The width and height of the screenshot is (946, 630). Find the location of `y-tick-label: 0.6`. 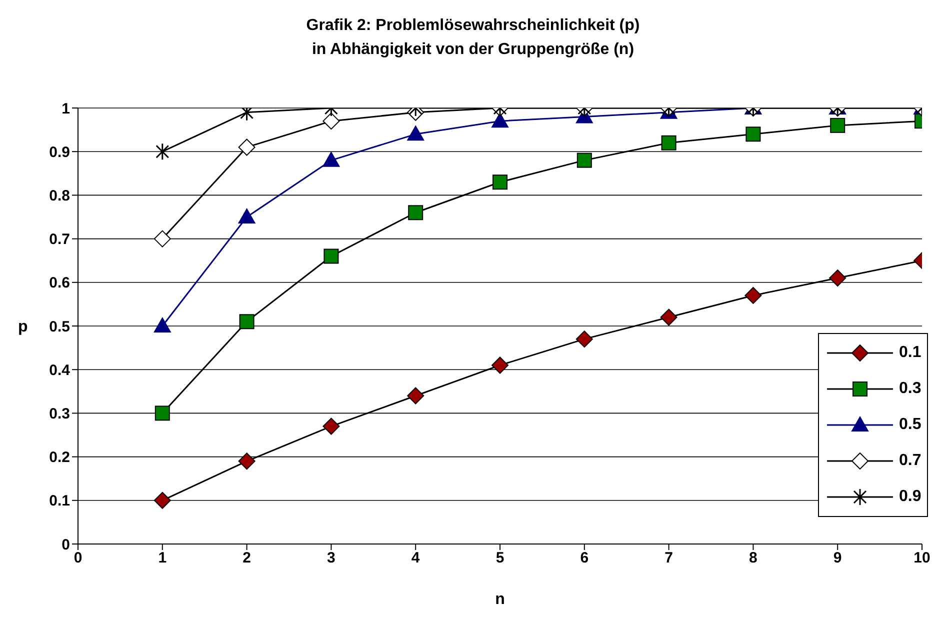

y-tick-label: 0.6 is located at coordinates (59, 283).